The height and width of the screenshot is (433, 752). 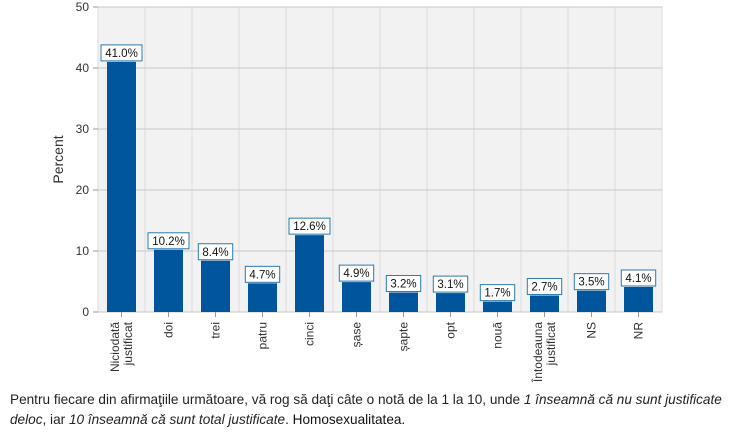 I want to click on y-tick-label: 50, so click(x=83, y=7).